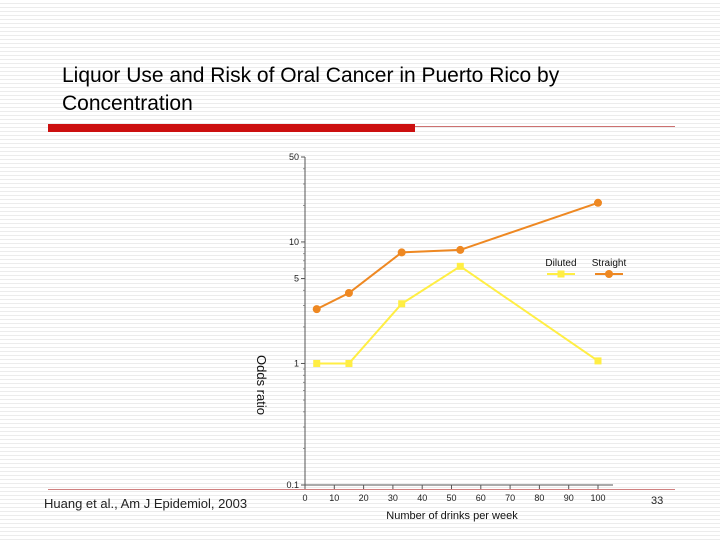 The image size is (720, 540). What do you see at coordinates (334, 498) in the screenshot?
I see `x-tick-label: 10` at bounding box center [334, 498].